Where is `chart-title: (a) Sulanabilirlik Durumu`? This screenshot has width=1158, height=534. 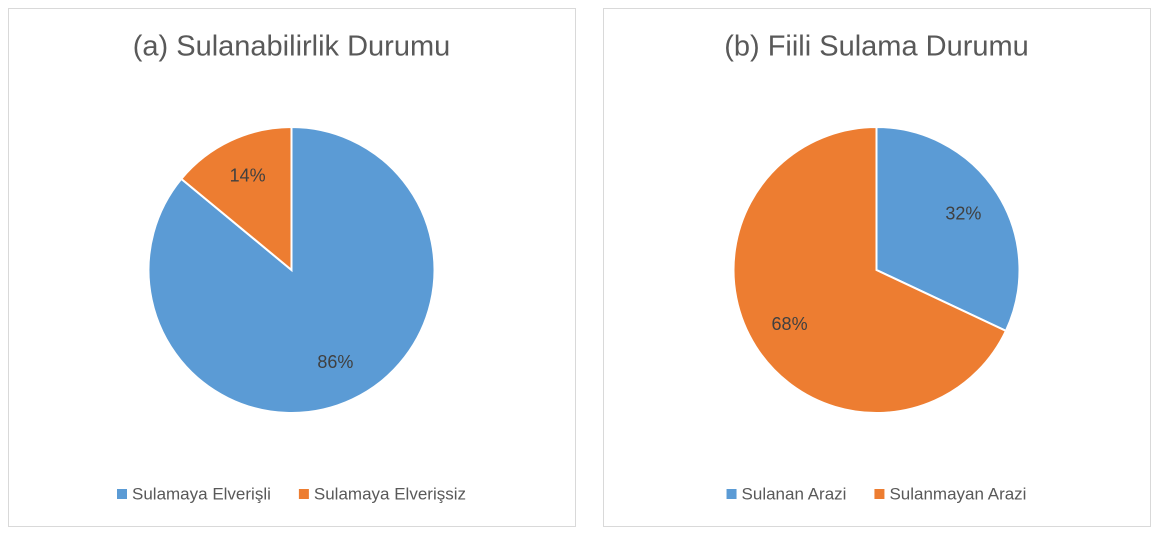
chart-title: (a) Sulanabilirlik Durumu is located at coordinates (292, 47).